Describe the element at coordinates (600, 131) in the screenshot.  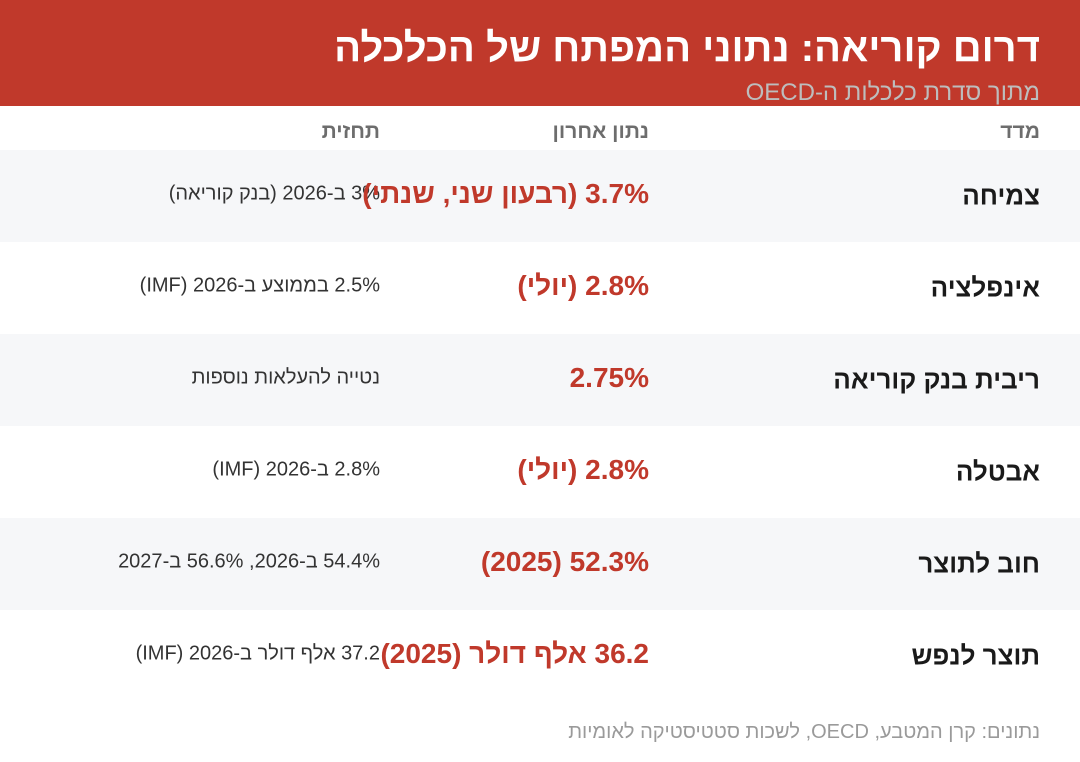
I see `column-header-latest: נתון אחרון` at that location.